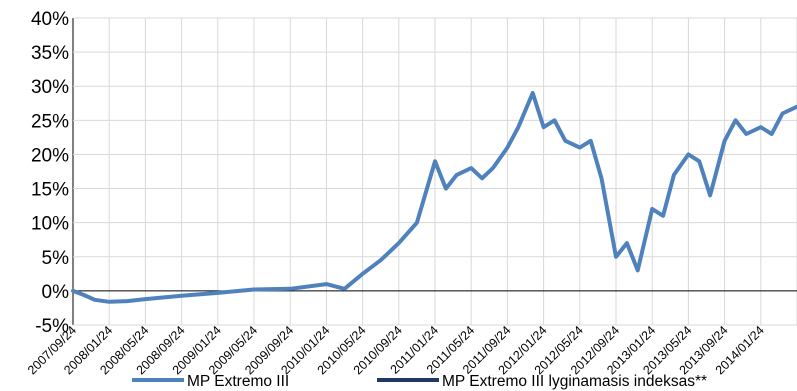  I want to click on legend-label: MP Extremo III, so click(238, 381).